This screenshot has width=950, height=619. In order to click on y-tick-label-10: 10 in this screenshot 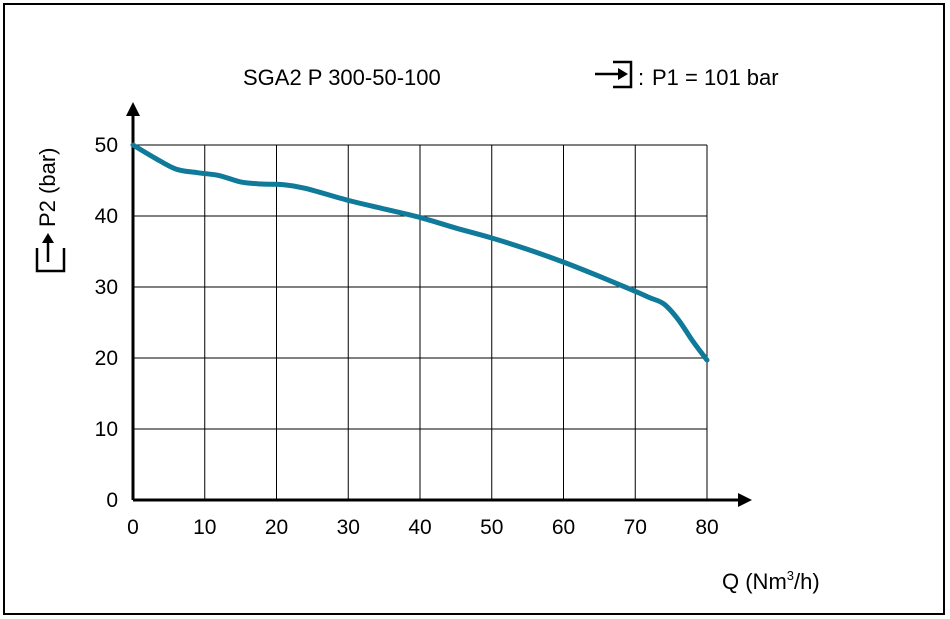, I will do `click(106, 429)`.